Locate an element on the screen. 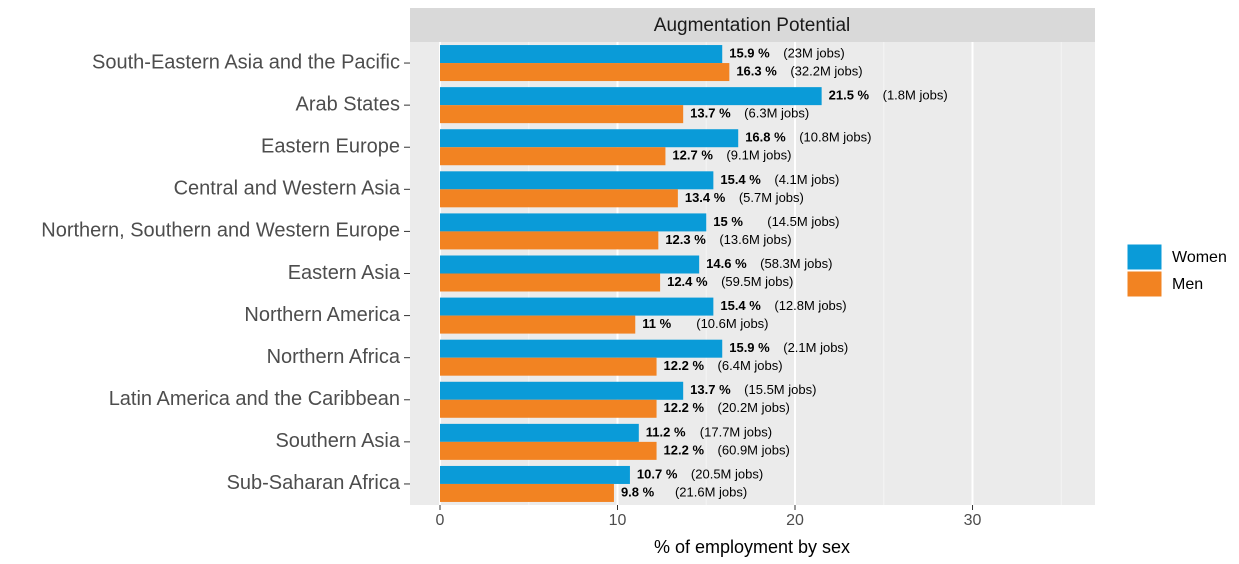  x-tick-label: 0 is located at coordinates (440, 520).